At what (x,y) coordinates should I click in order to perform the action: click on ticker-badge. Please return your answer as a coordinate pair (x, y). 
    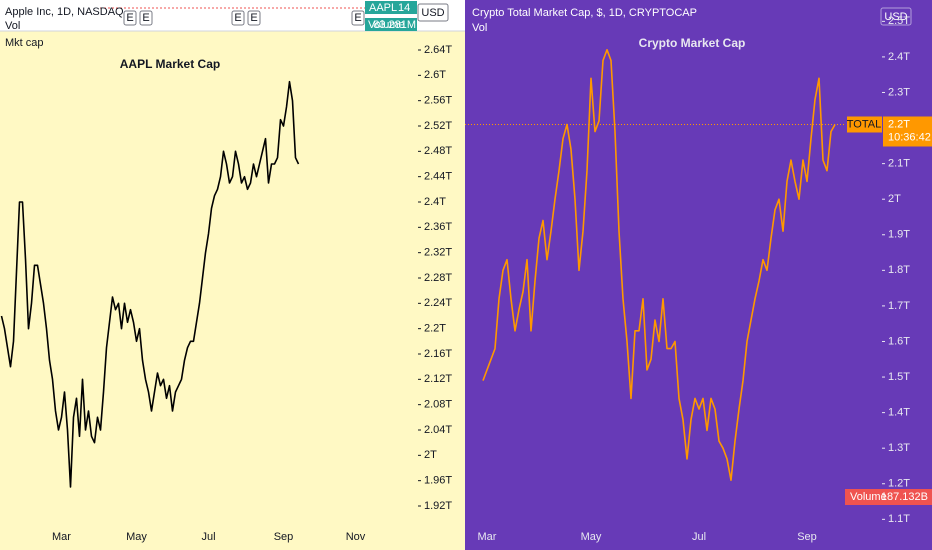
    Looking at the image, I should click on (391, 7).